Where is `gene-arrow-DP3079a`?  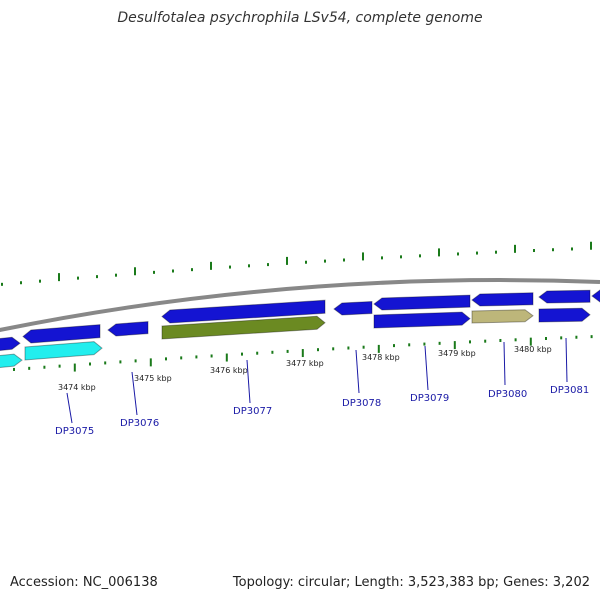
gene-arrow-DP3079a is located at coordinates (422, 302).